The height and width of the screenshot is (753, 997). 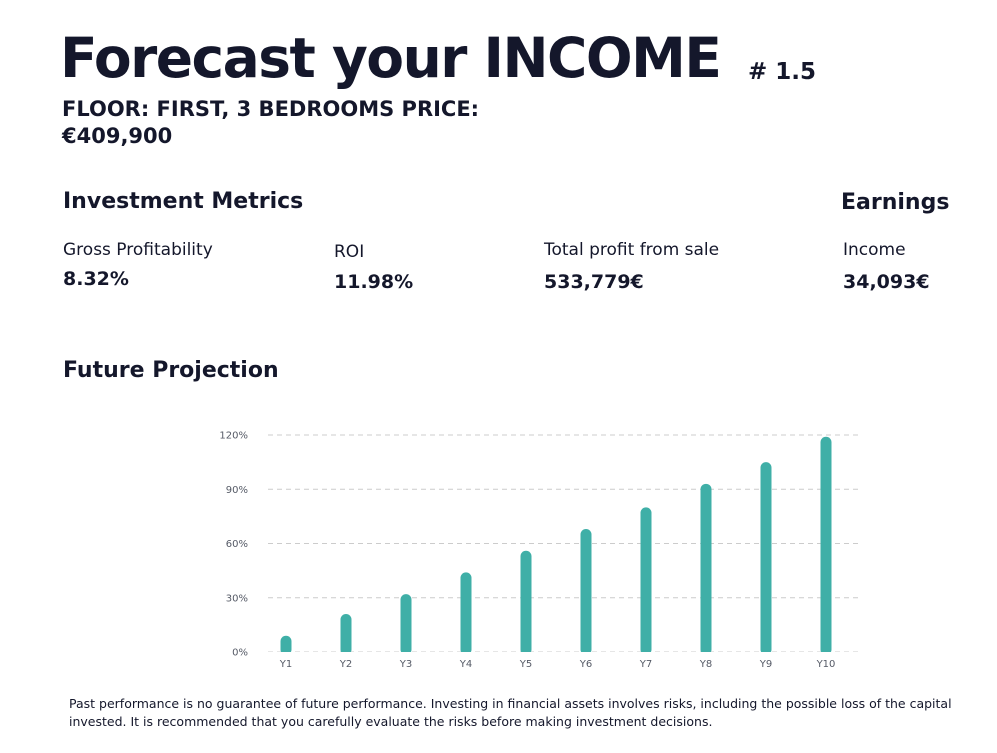 What do you see at coordinates (171, 370) in the screenshot?
I see `future-projection-heading: Future Projection` at bounding box center [171, 370].